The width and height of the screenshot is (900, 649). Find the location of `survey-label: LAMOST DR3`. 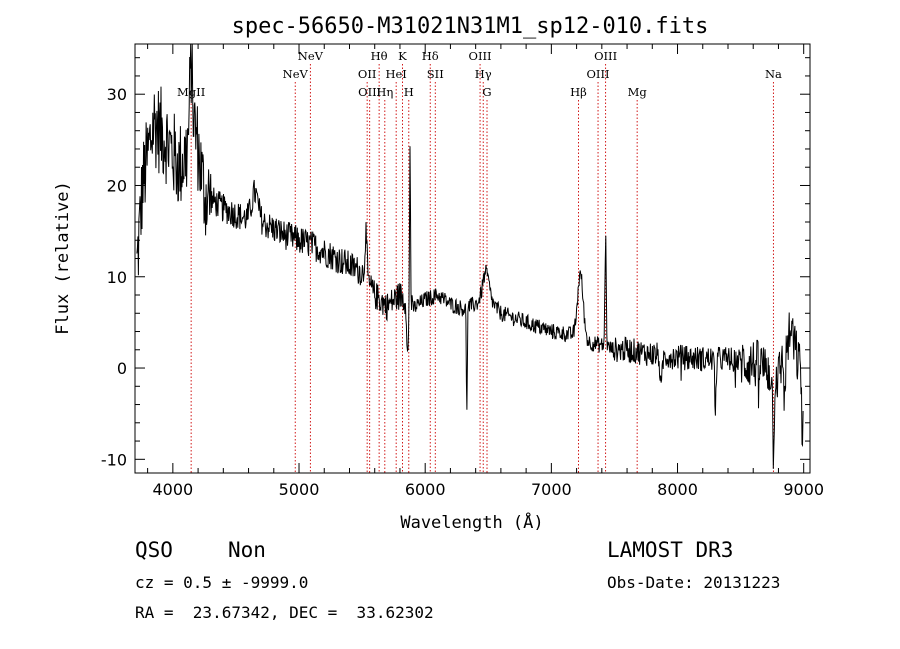

survey-label: LAMOST DR3 is located at coordinates (670, 550).